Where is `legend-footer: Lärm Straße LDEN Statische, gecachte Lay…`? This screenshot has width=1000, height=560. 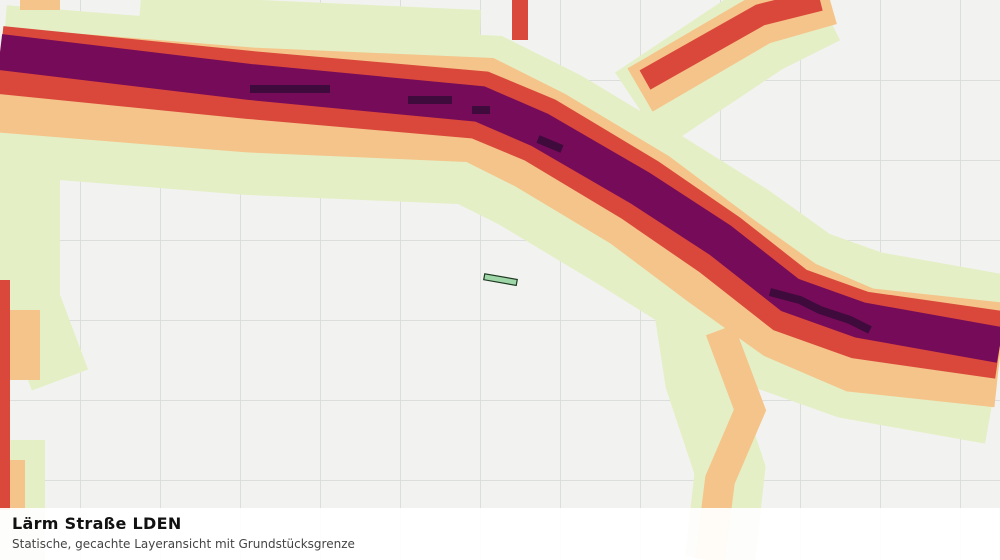 legend-footer: Lärm Straße LDEN Statische, gecachte Lay… is located at coordinates (500, 534).